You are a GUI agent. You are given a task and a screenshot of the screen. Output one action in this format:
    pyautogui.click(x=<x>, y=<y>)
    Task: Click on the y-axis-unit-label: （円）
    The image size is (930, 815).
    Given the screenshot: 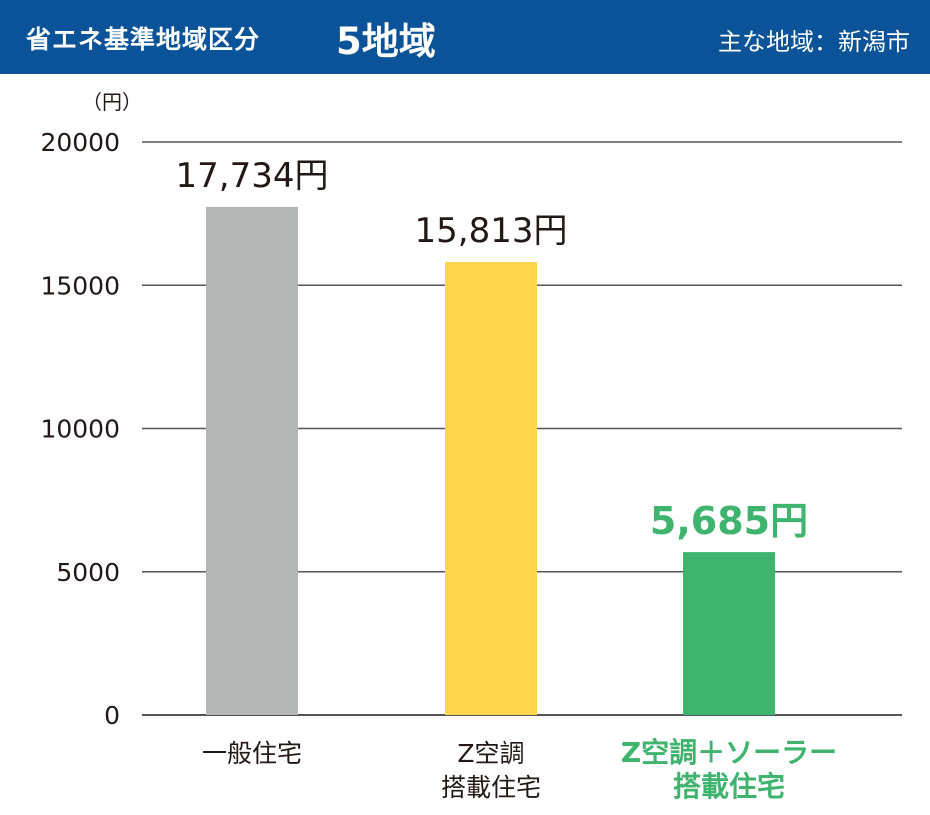 What is the action you would take?
    pyautogui.click(x=112, y=102)
    